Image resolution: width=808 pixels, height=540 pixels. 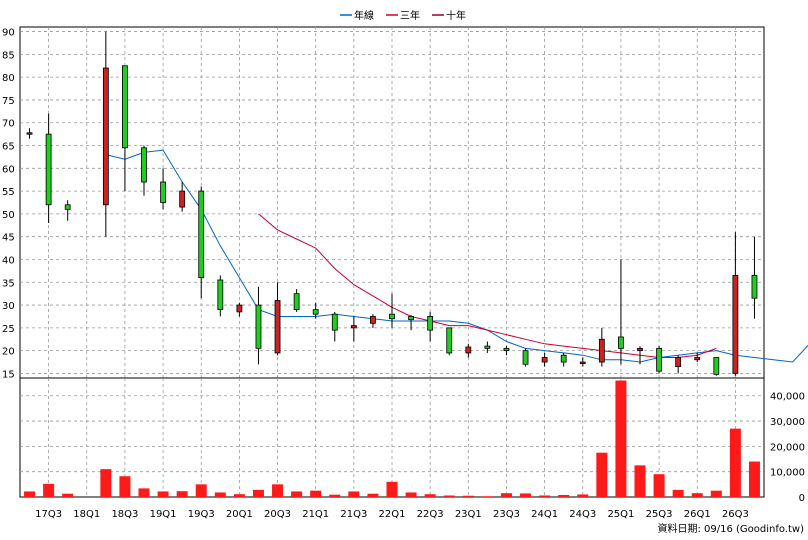 I want to click on price-tick-label: 40, so click(x=8, y=260).